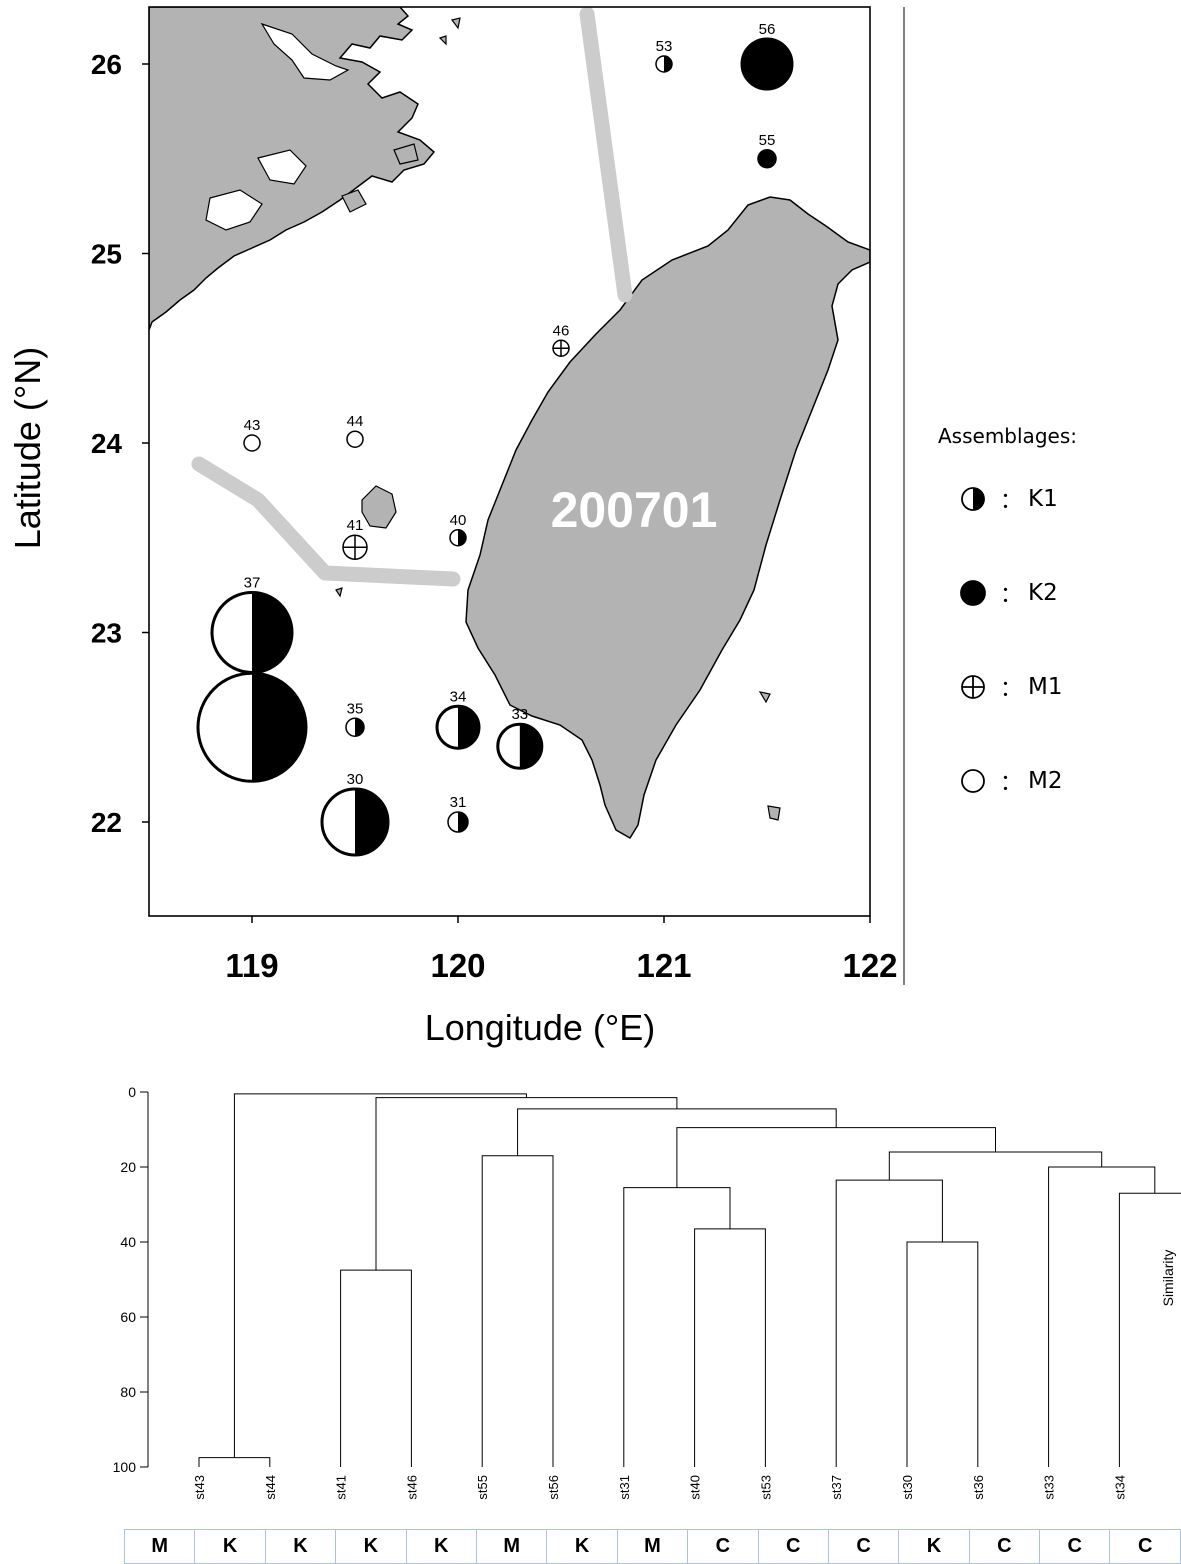 This screenshot has height=1564, width=1181. I want to click on leaf-label: st46, so click(411, 1487).